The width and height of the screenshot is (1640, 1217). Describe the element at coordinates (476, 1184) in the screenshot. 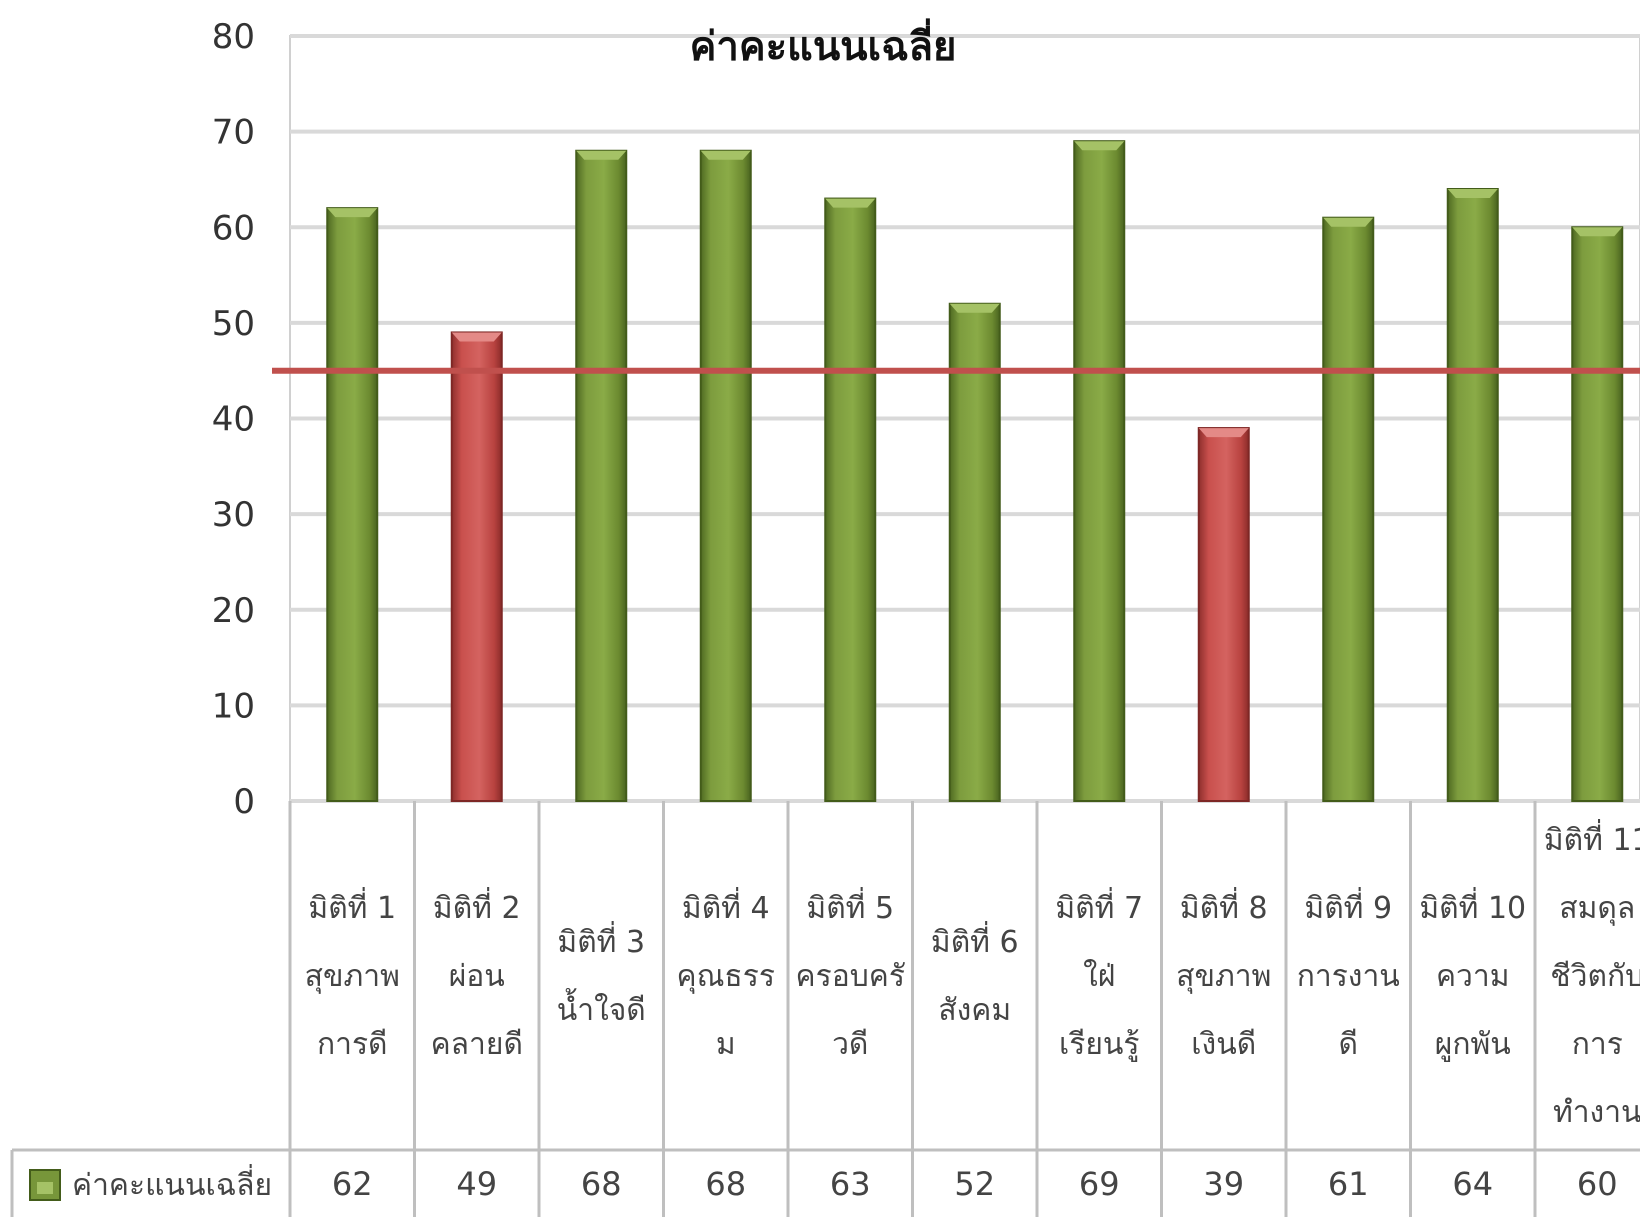

I see `data-table-value: 49` at that location.